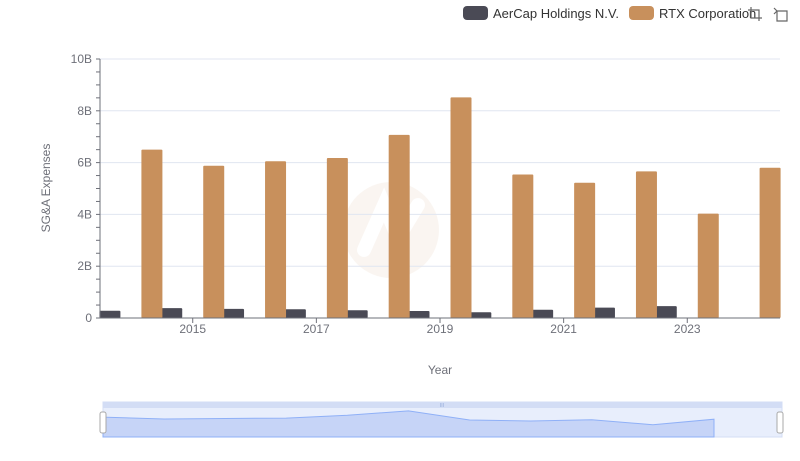 This screenshot has height=461, width=800. I want to click on x-tick-label: 2021, so click(563, 329).